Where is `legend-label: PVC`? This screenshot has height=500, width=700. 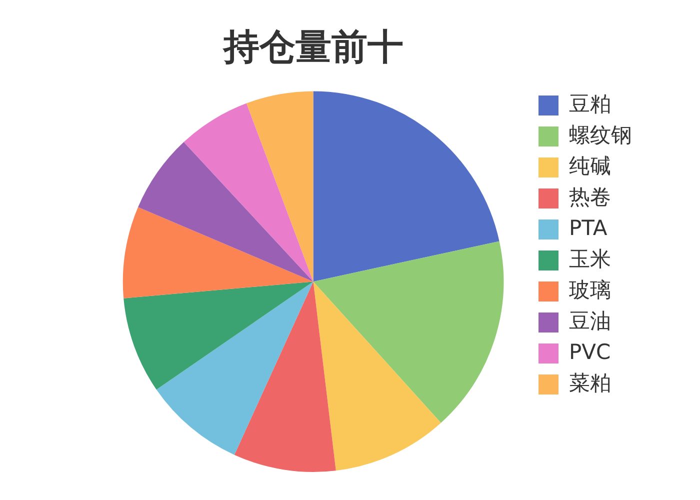 legend-label: PVC is located at coordinates (590, 352).